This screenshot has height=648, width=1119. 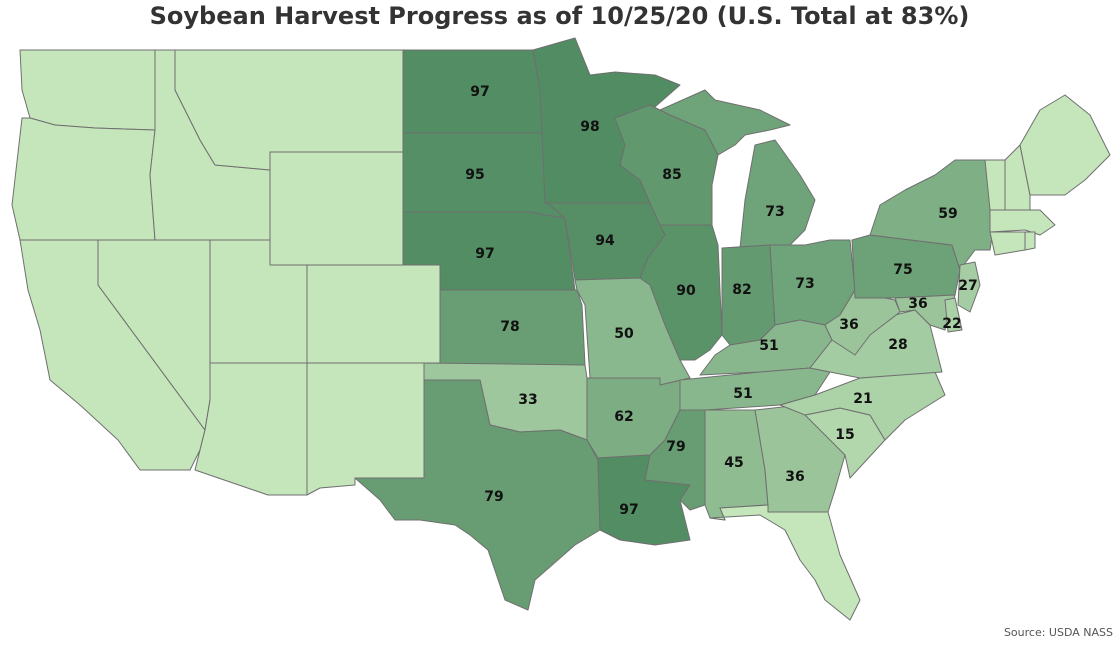 I want to click on value-label-nj: 27, so click(x=967, y=286).